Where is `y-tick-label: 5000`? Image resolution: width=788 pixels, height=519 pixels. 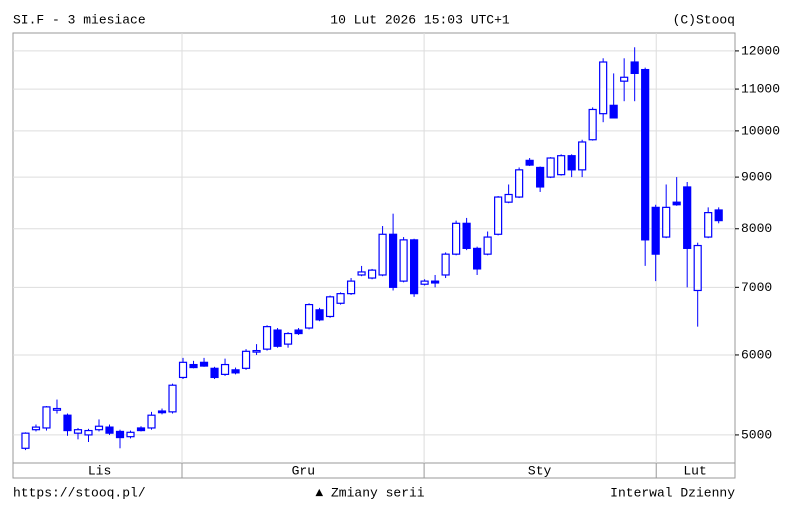
y-tick-label: 5000 is located at coordinates (756, 434).